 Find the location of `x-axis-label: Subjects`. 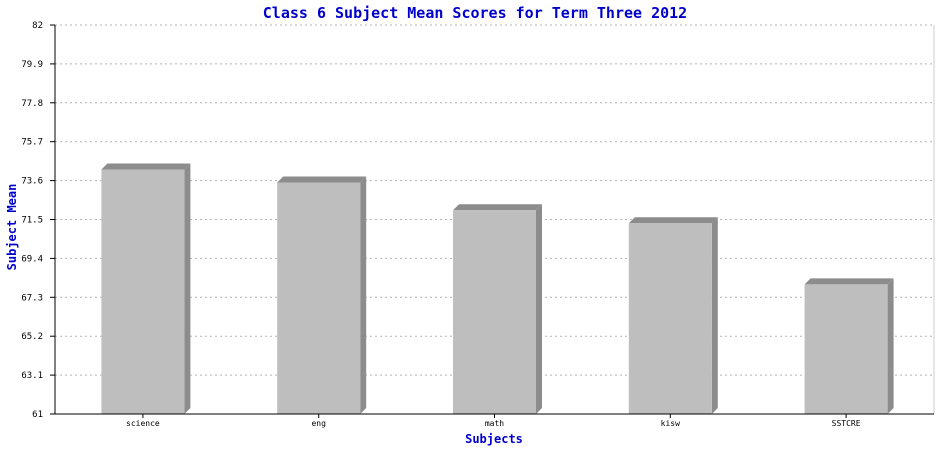

x-axis-label: Subjects is located at coordinates (494, 439).